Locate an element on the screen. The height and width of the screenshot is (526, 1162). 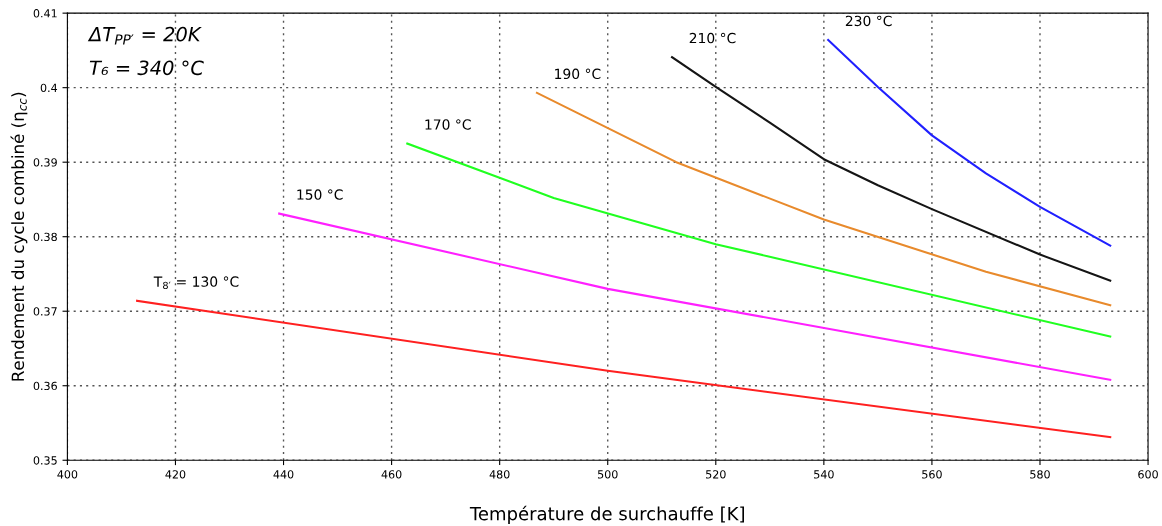
series-label: 170 °C is located at coordinates (448, 124).